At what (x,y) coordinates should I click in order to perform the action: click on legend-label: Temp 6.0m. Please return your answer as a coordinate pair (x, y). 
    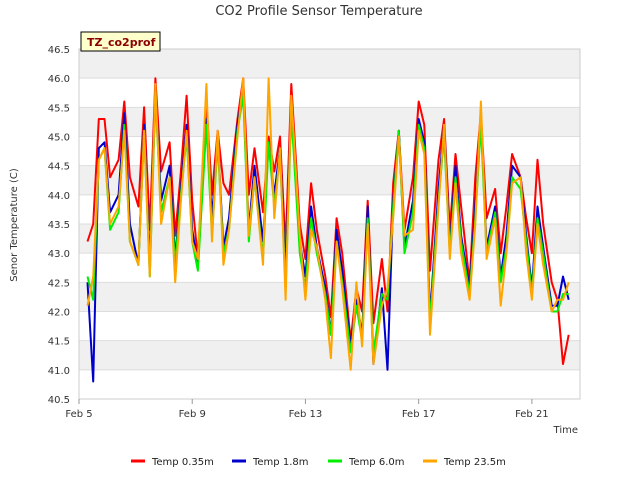
    Looking at the image, I should click on (376, 462).